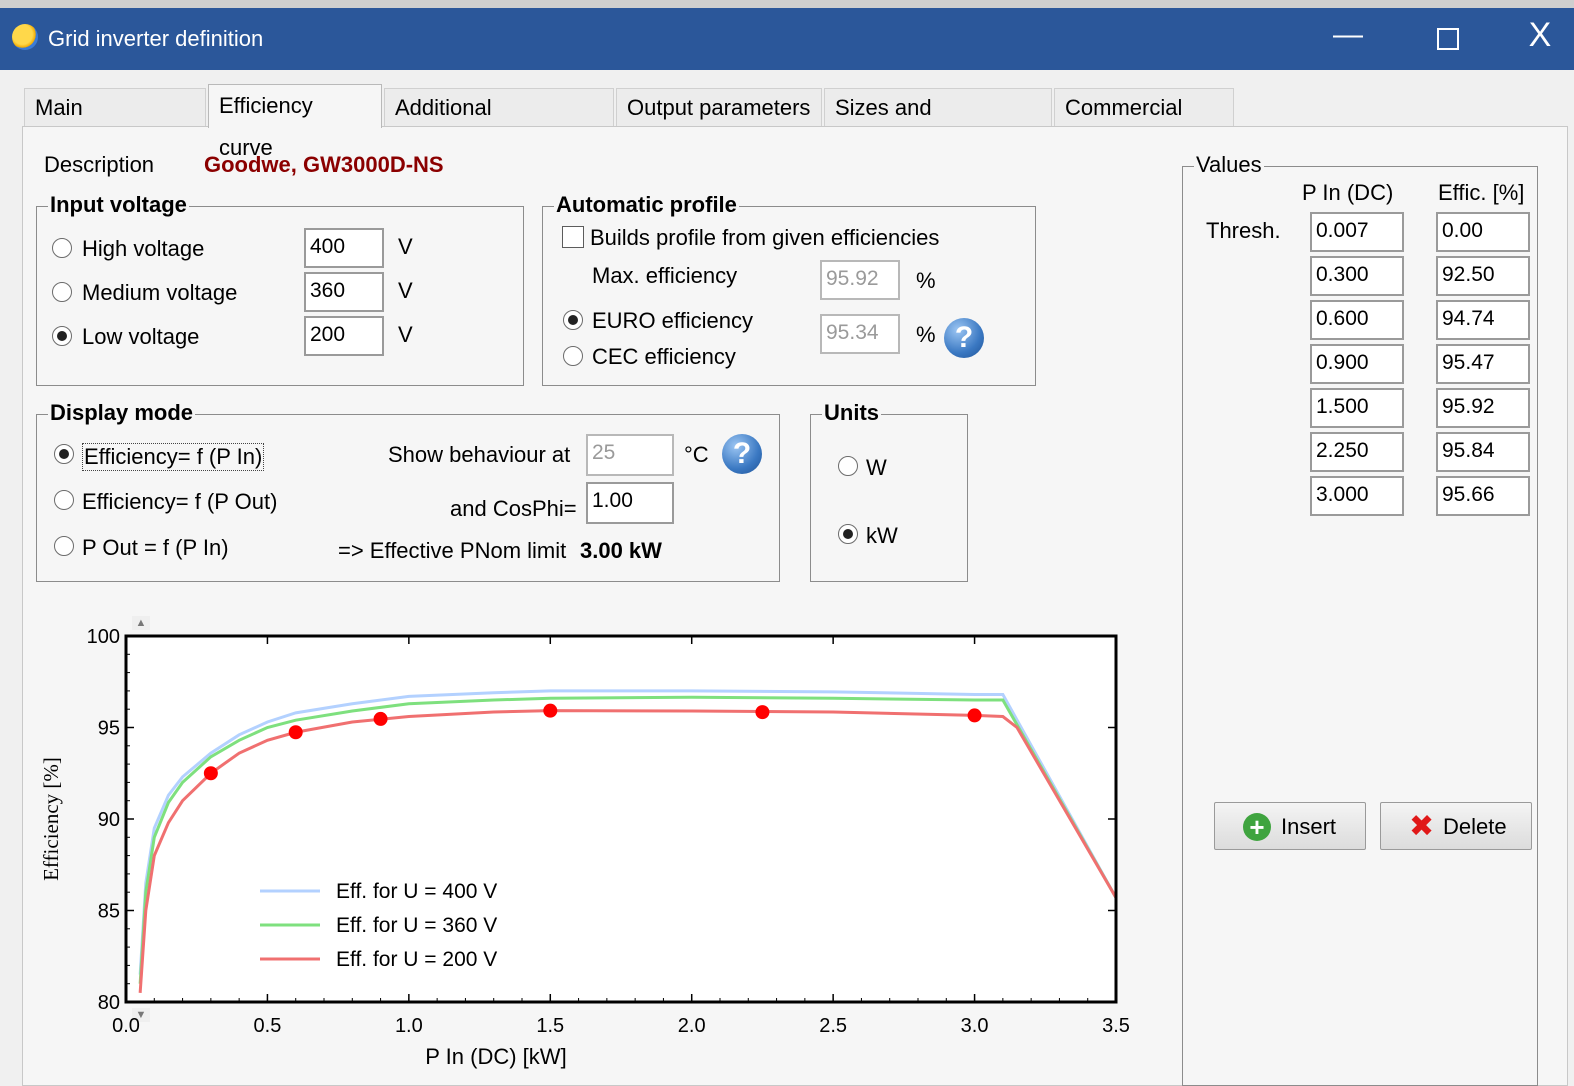  I want to click on window-title: Grid inverter definition, so click(156, 38).